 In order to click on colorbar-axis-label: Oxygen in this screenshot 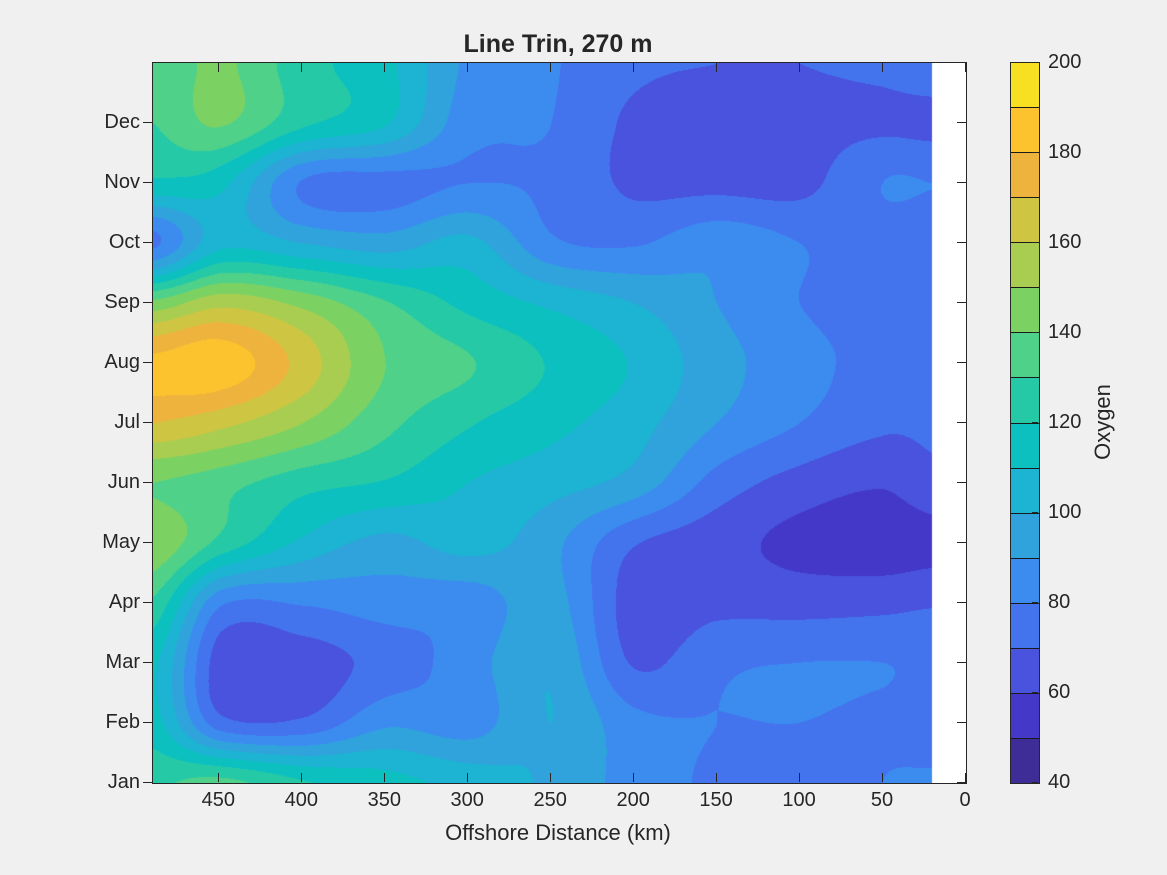, I will do `click(1102, 422)`.